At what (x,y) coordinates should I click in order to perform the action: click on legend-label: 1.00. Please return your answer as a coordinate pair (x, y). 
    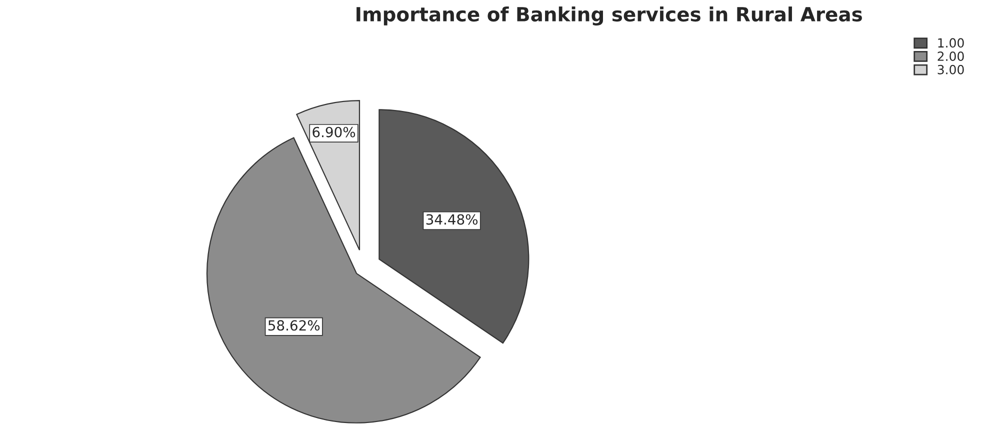
    Looking at the image, I should click on (951, 43).